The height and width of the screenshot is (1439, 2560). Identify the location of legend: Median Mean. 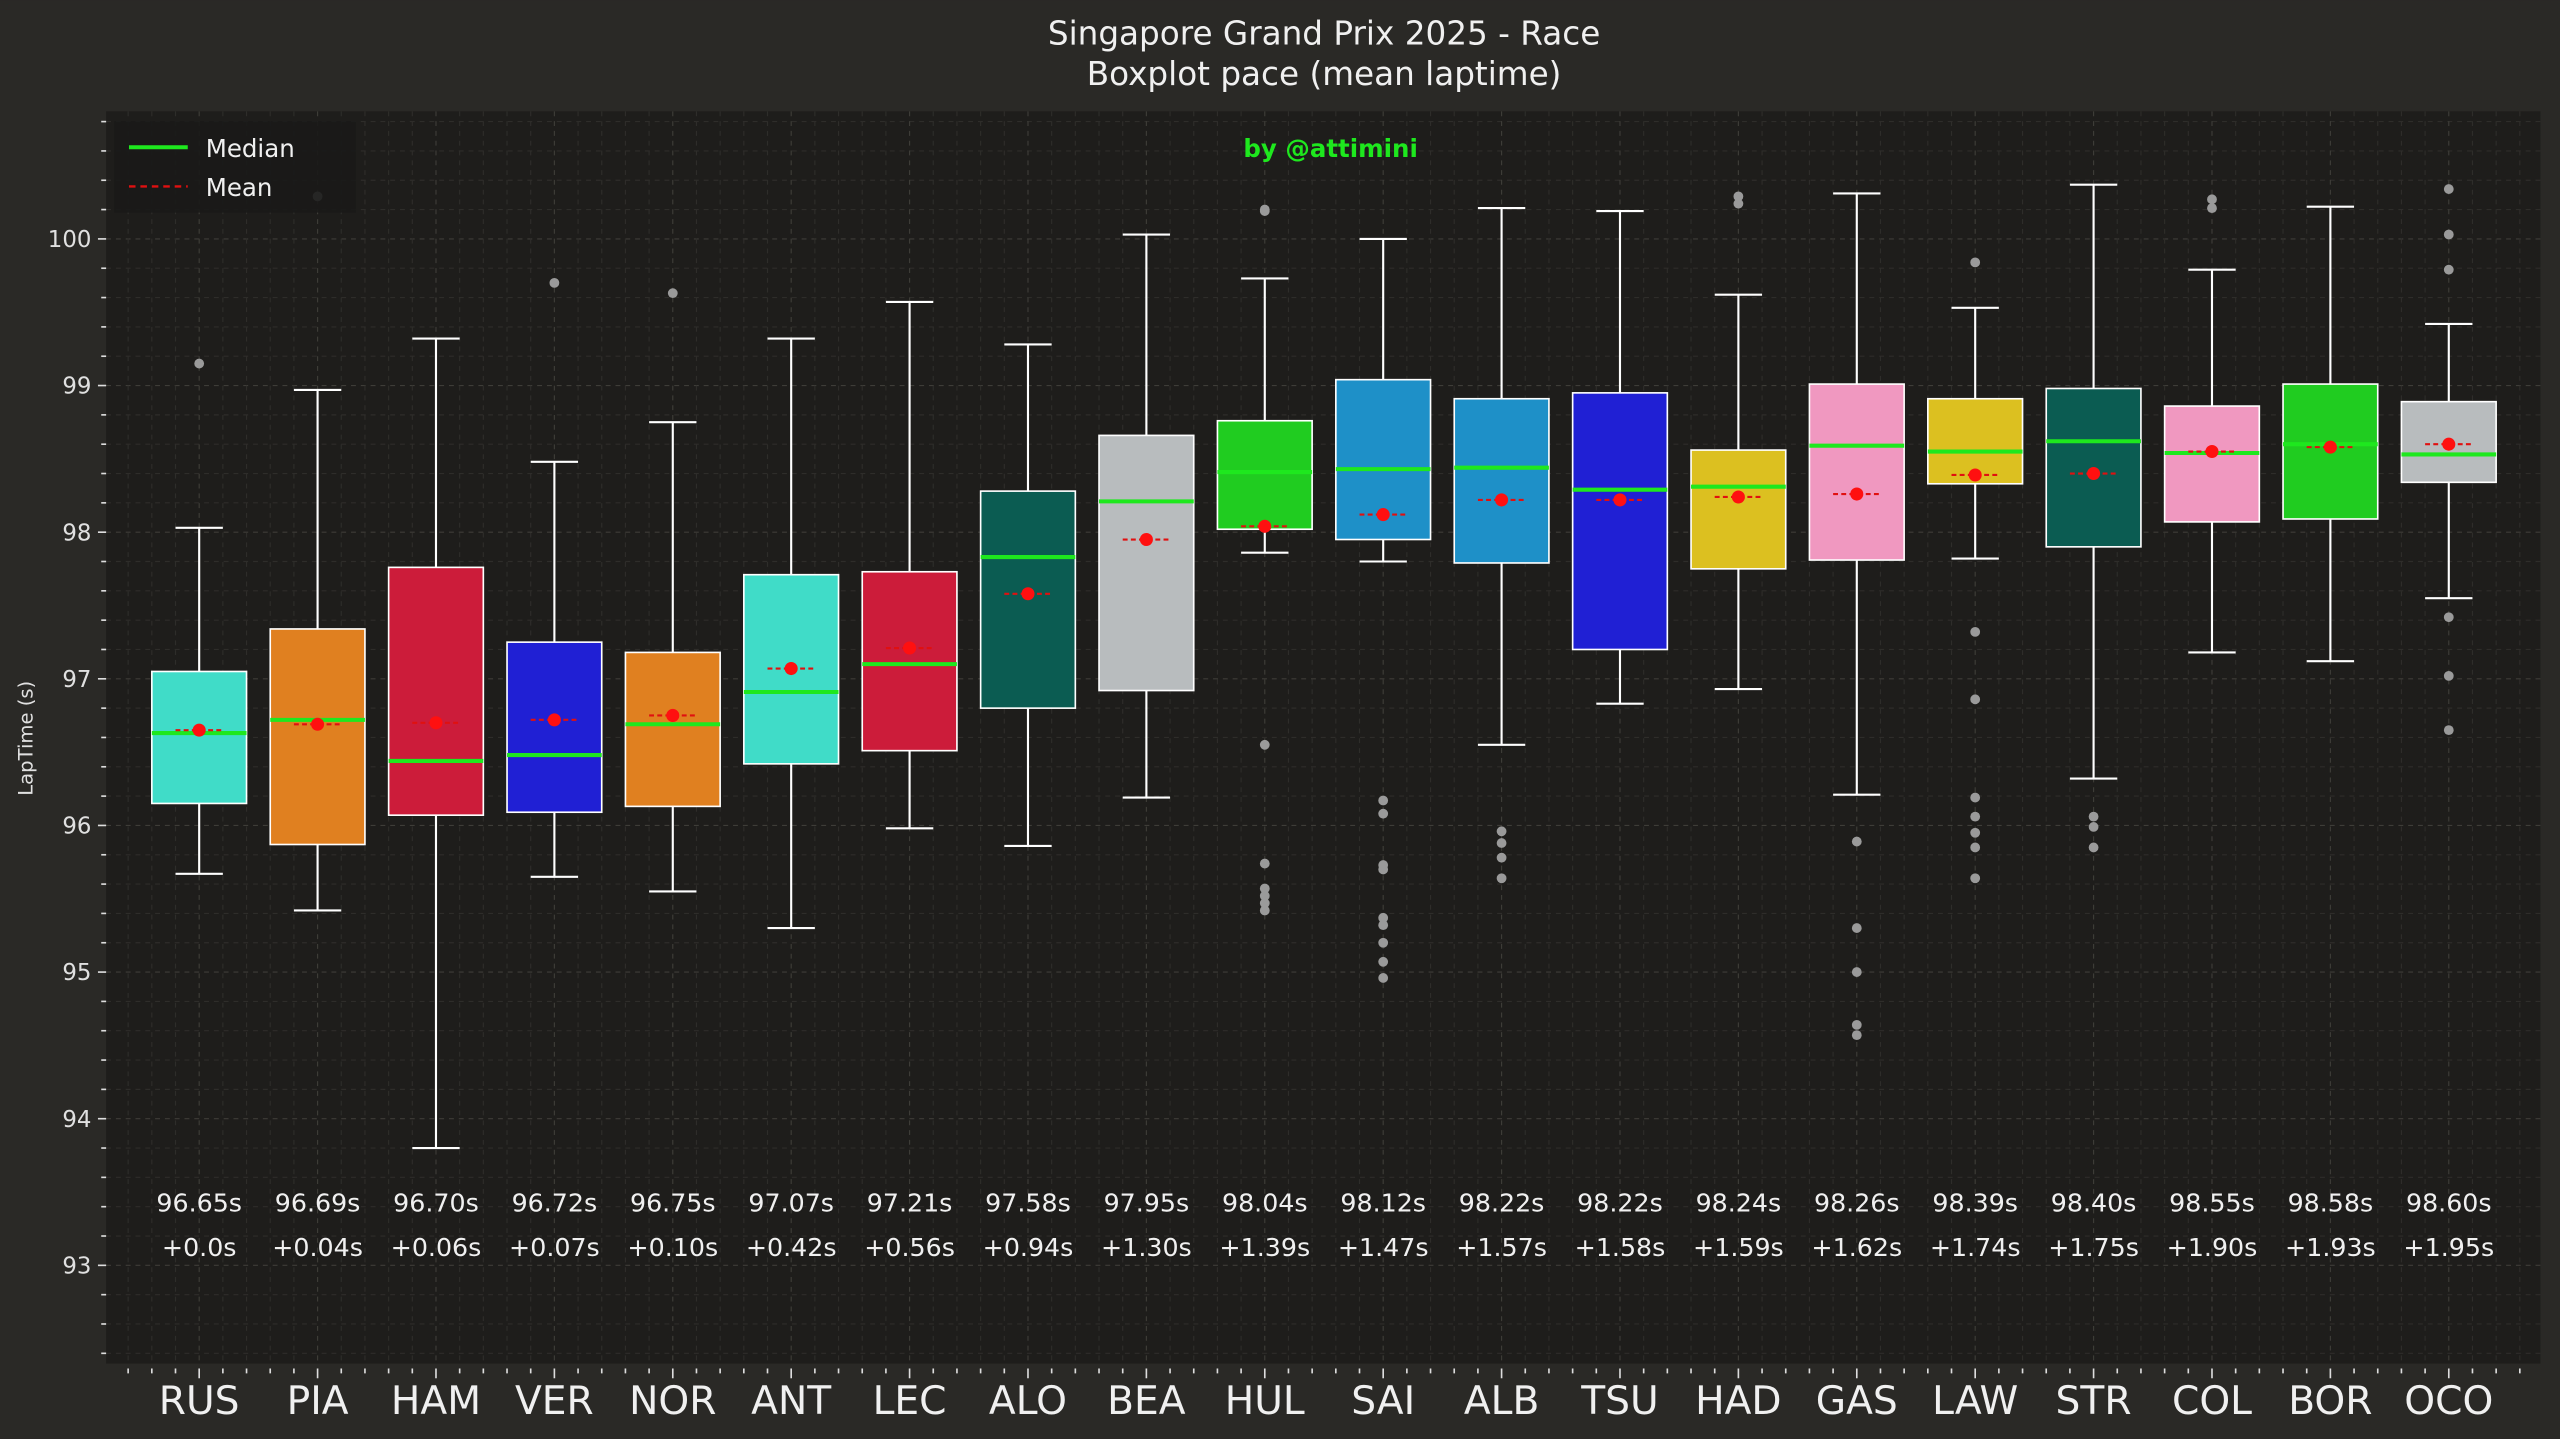
(235, 167).